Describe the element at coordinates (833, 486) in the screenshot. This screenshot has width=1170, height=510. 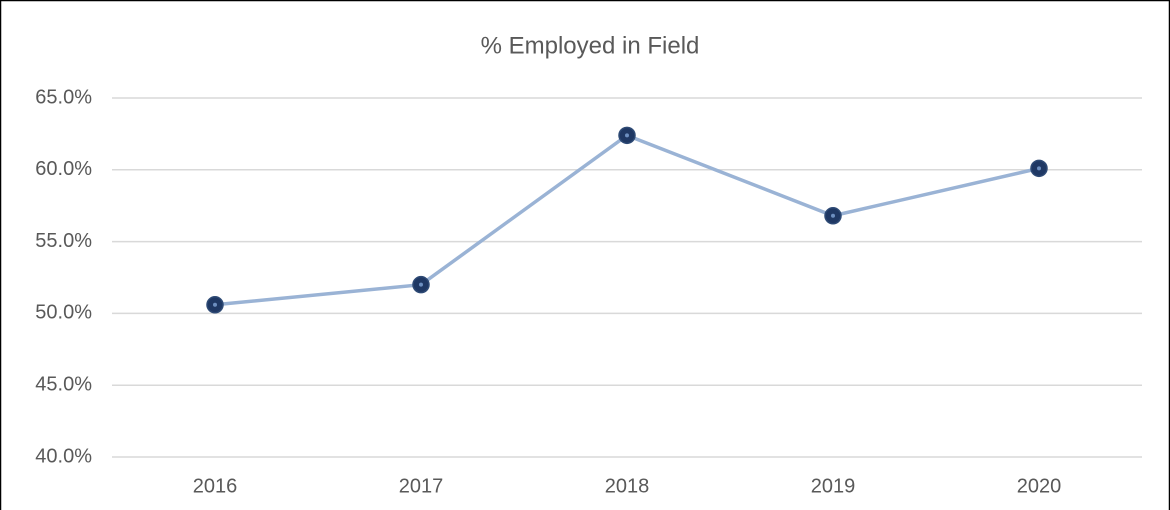
I see `x-tick-label: 2019` at that location.